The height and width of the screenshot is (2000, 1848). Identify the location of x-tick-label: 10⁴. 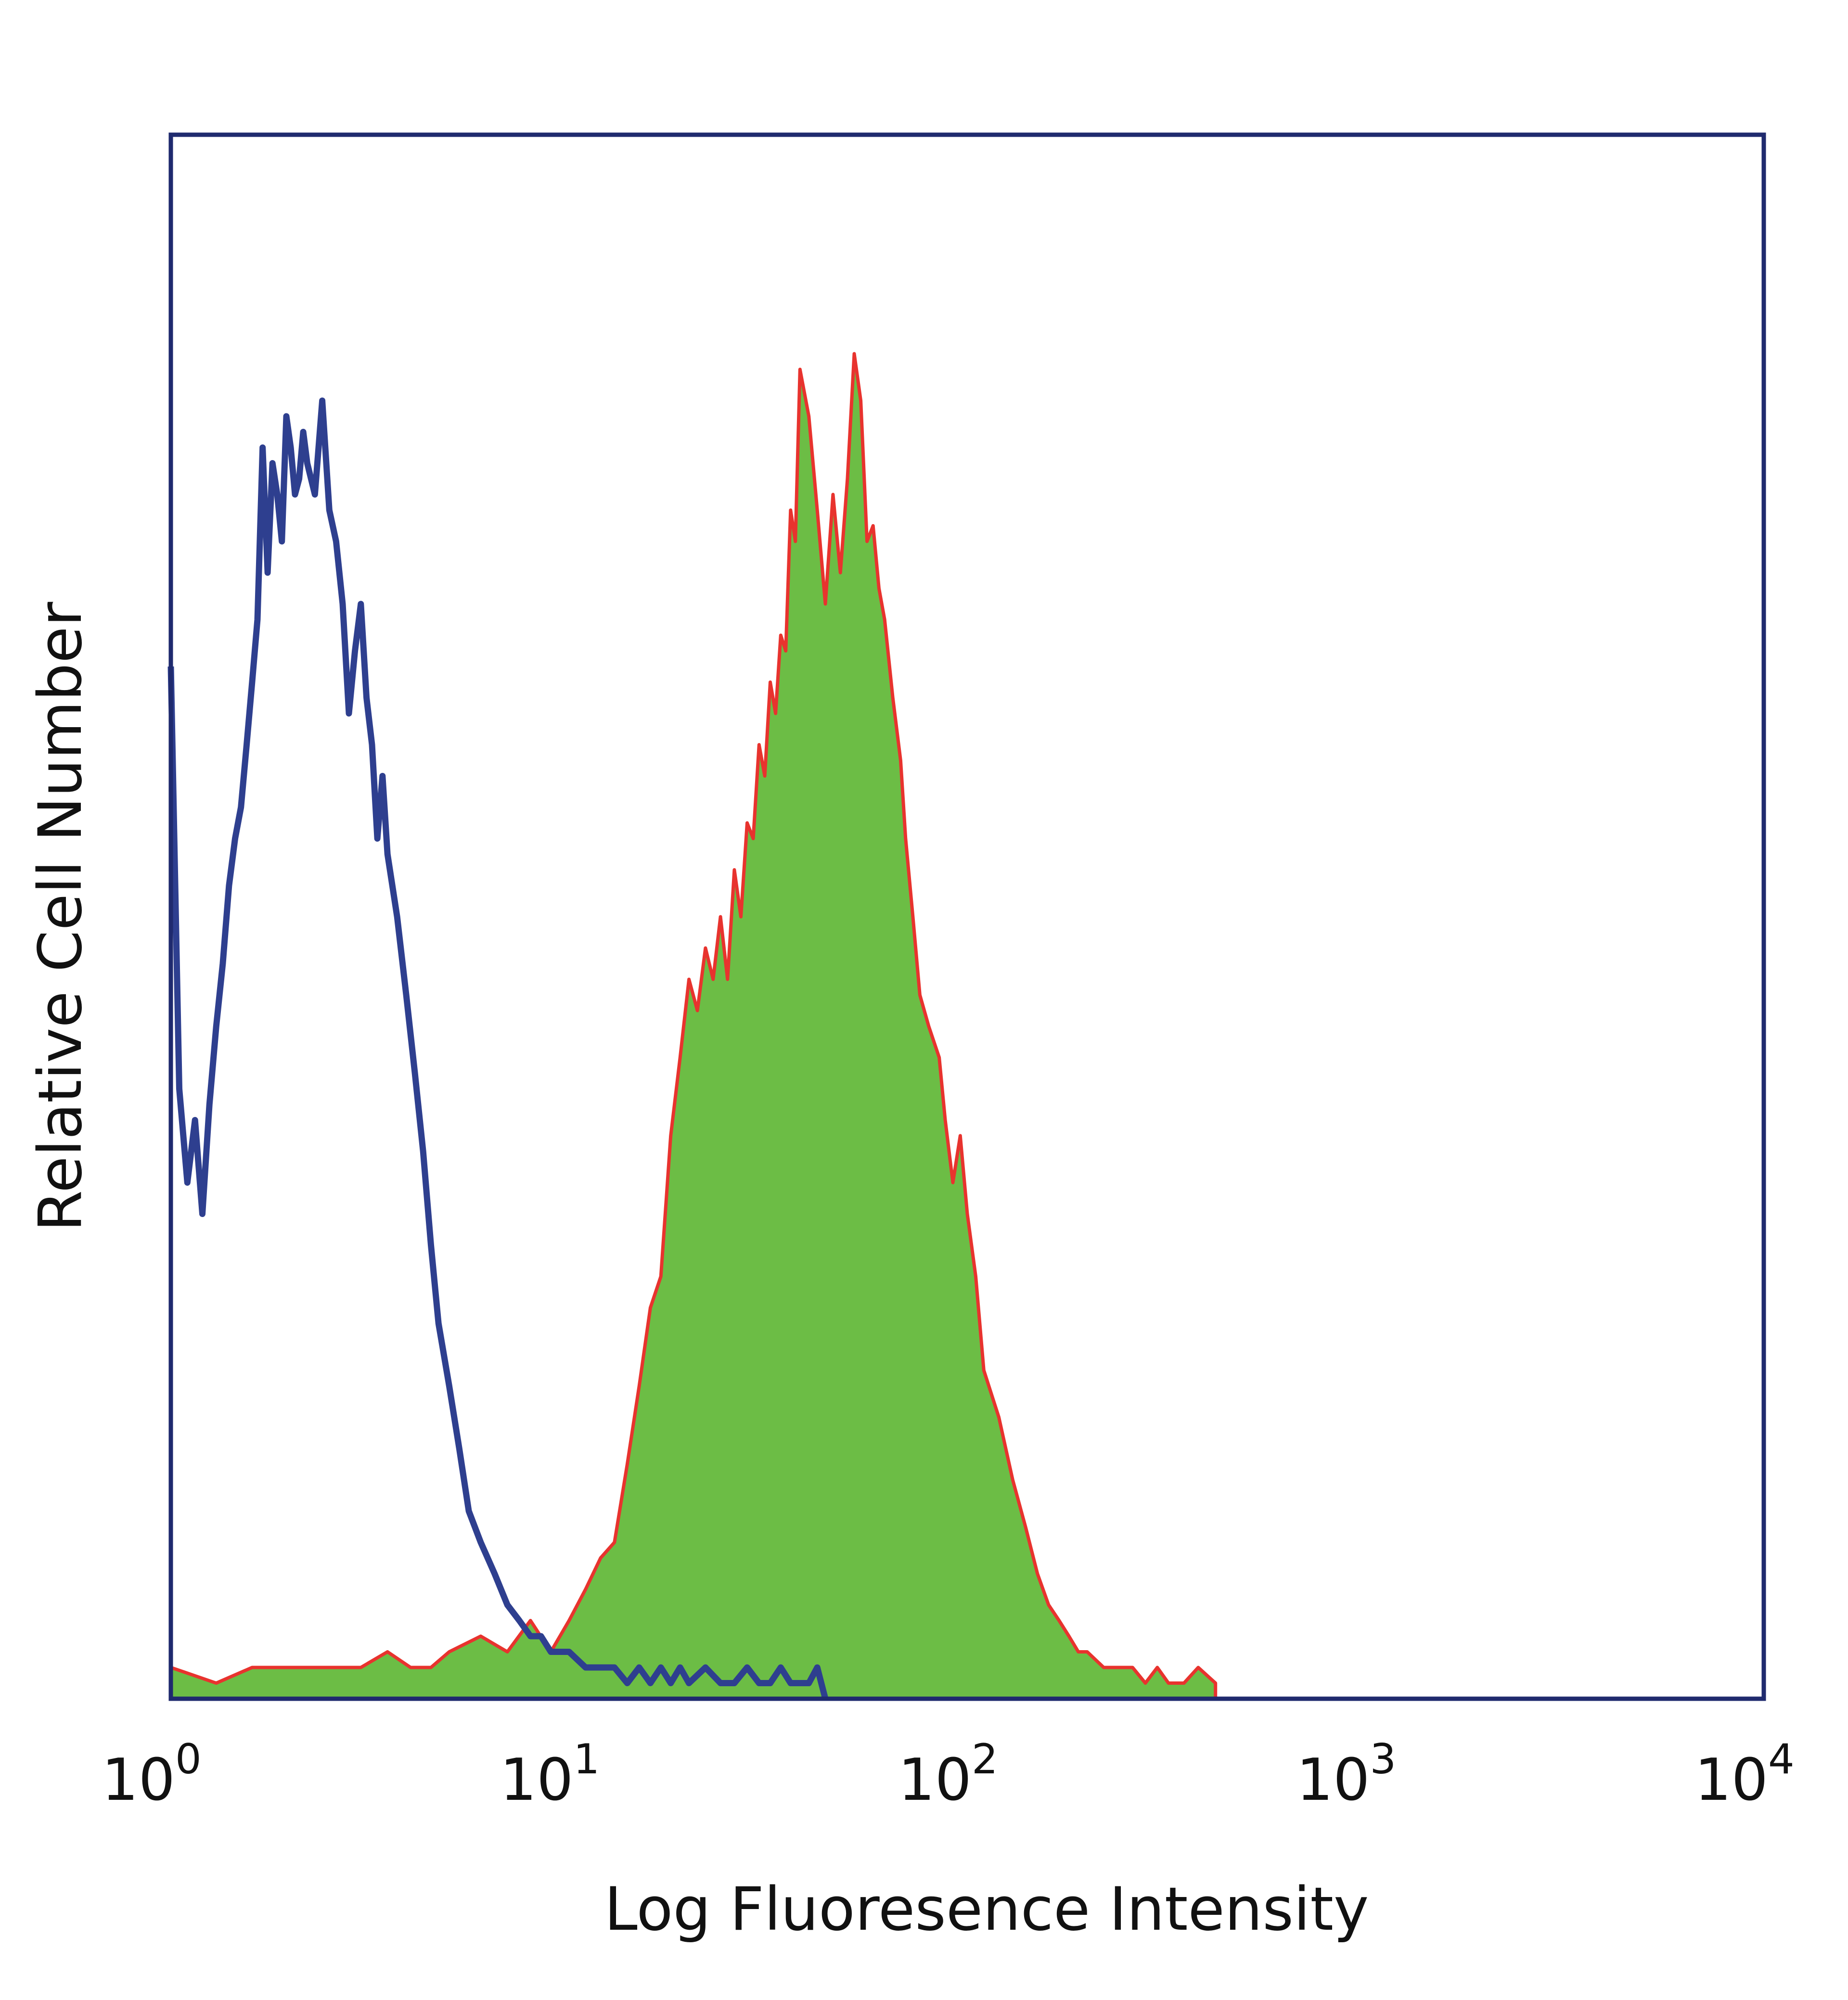
(1744, 1774).